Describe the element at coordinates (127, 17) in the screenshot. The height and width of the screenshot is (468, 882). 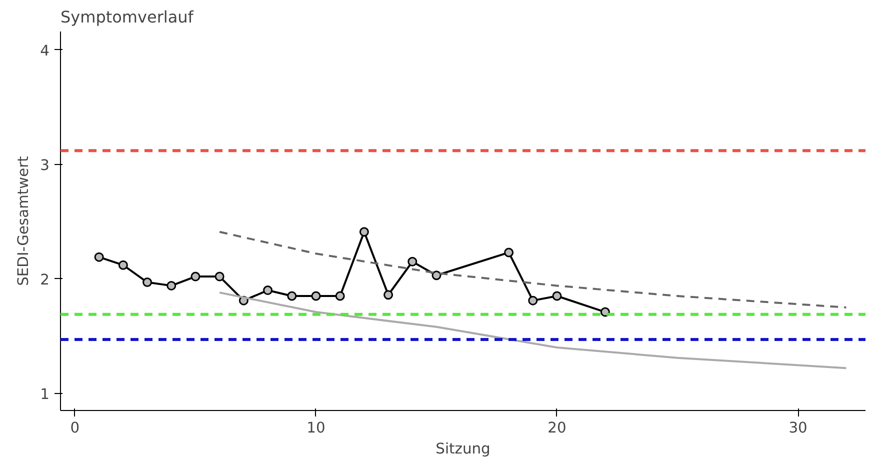
I see `chart-title: Symptomverlauf` at that location.